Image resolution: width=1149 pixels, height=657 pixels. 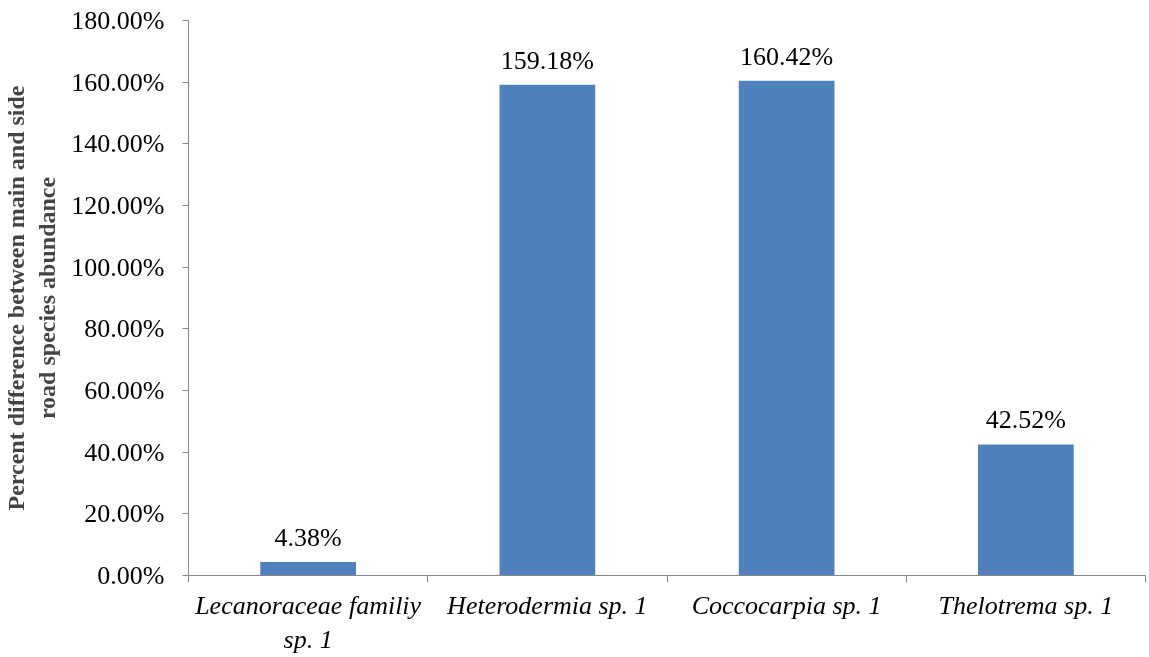 I want to click on x-tick-label: Coccocarpia sp. 1, so click(x=786, y=605).